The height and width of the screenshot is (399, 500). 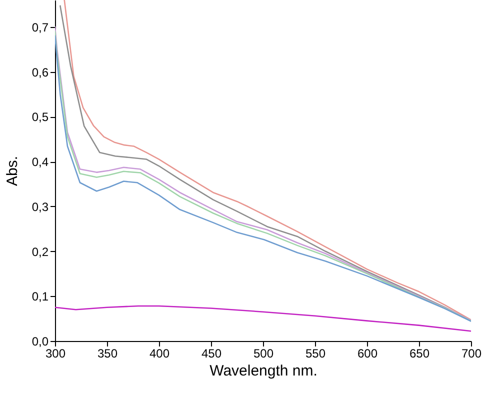 What do you see at coordinates (419, 353) in the screenshot?
I see `x-tick-label: 650` at bounding box center [419, 353].